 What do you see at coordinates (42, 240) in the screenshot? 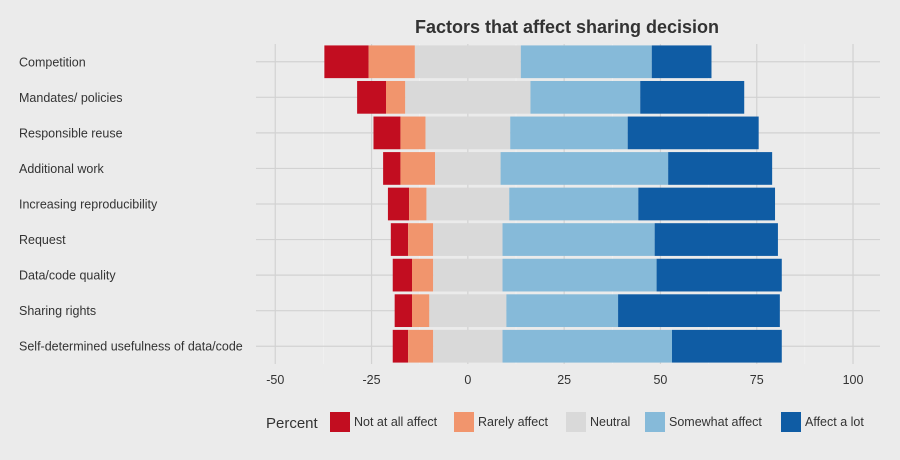
I see `category-label: Request` at bounding box center [42, 240].